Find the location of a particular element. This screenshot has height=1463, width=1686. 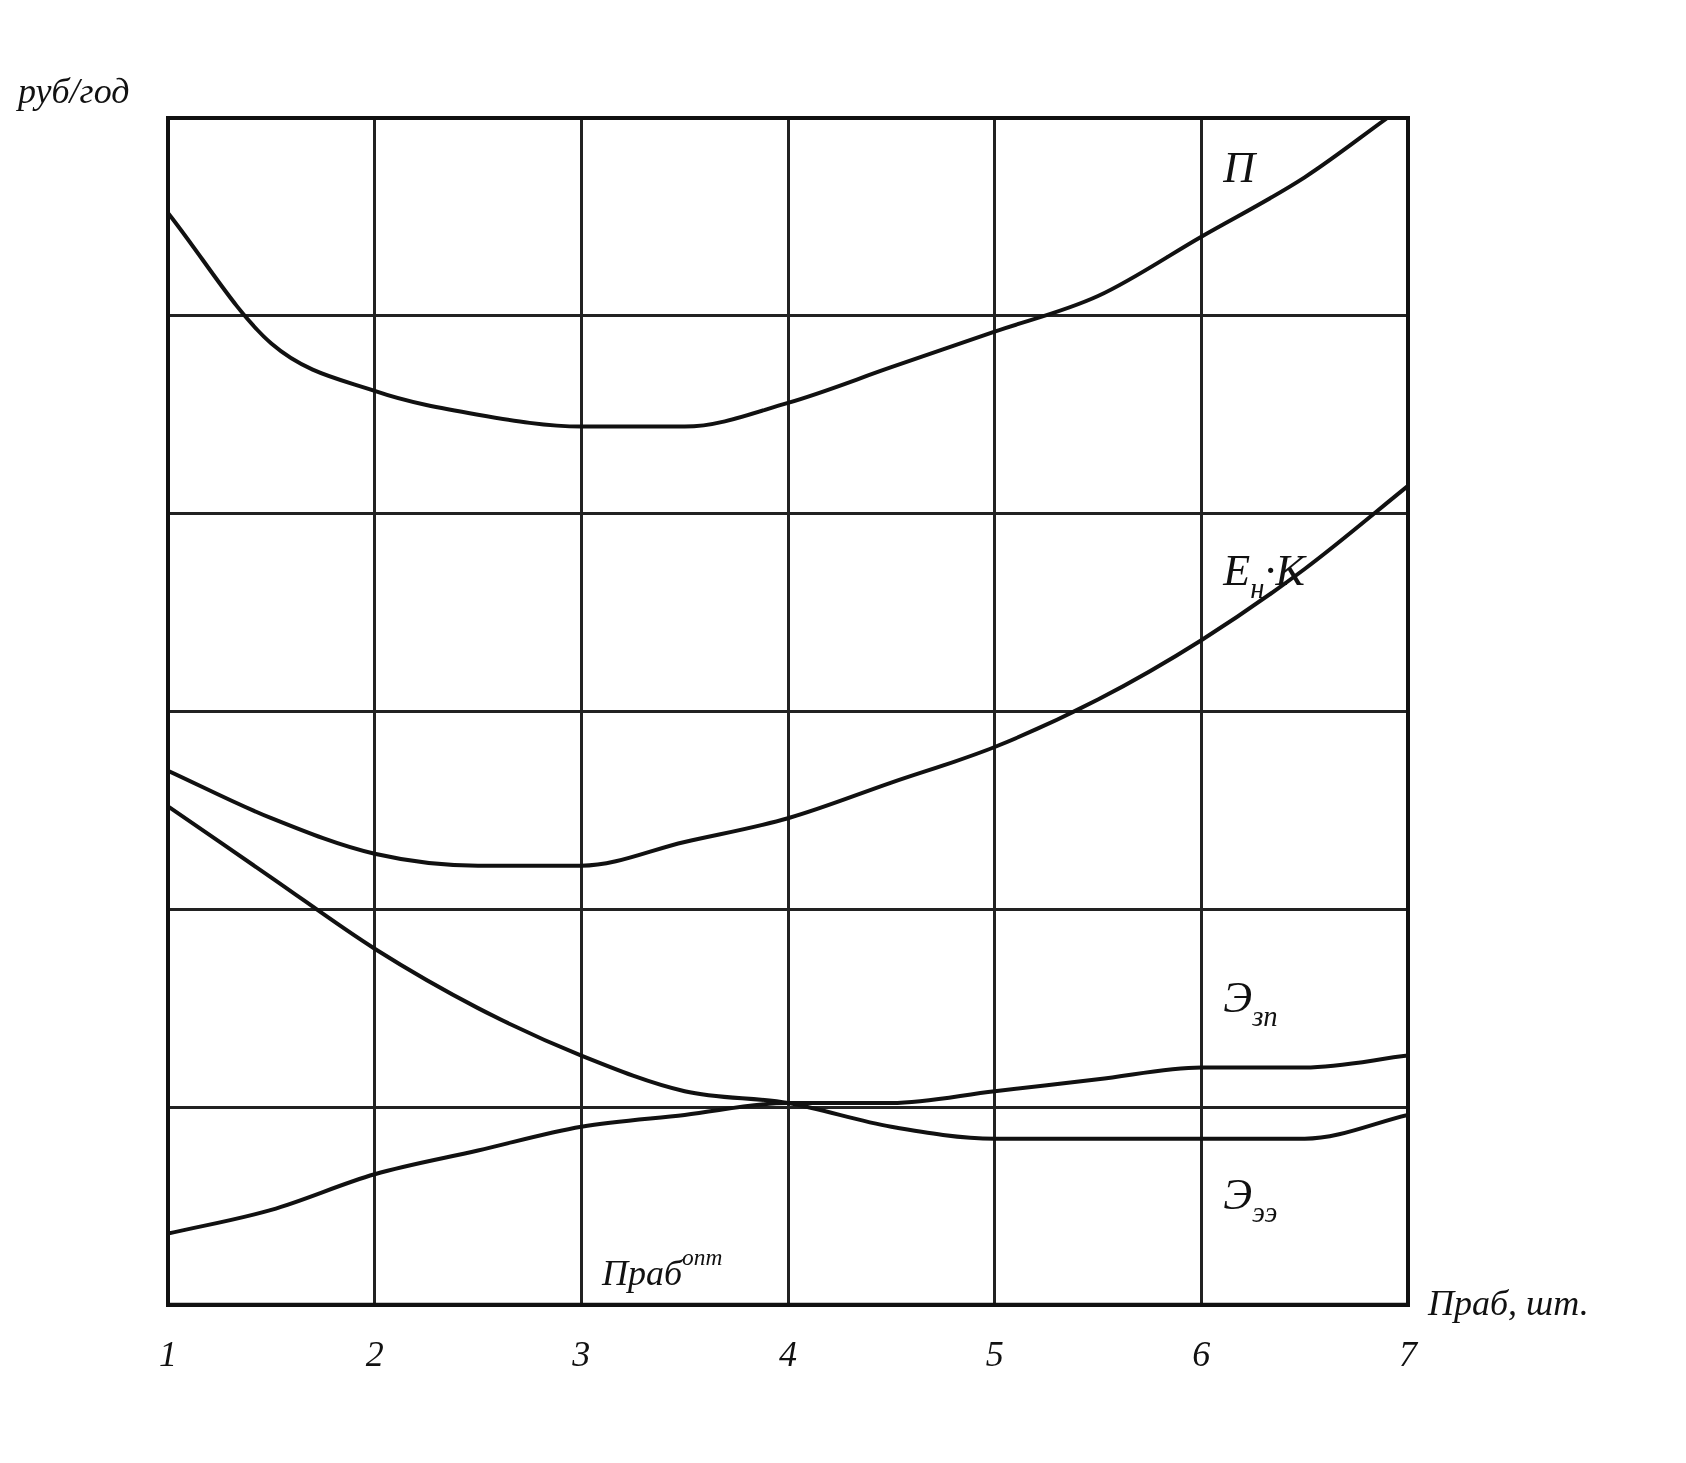

x-axis-title: Праб, шт. is located at coordinates (1508, 1302).